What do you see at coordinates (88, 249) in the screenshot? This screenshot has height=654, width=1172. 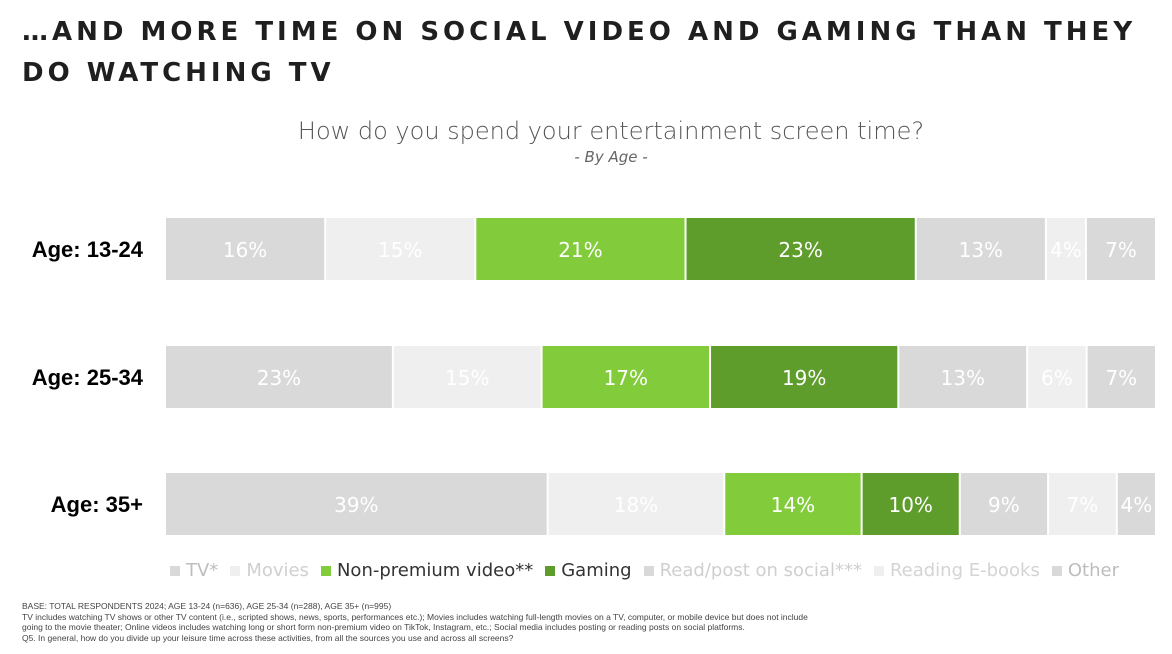 I see `category-label: Age: 13-24` at bounding box center [88, 249].